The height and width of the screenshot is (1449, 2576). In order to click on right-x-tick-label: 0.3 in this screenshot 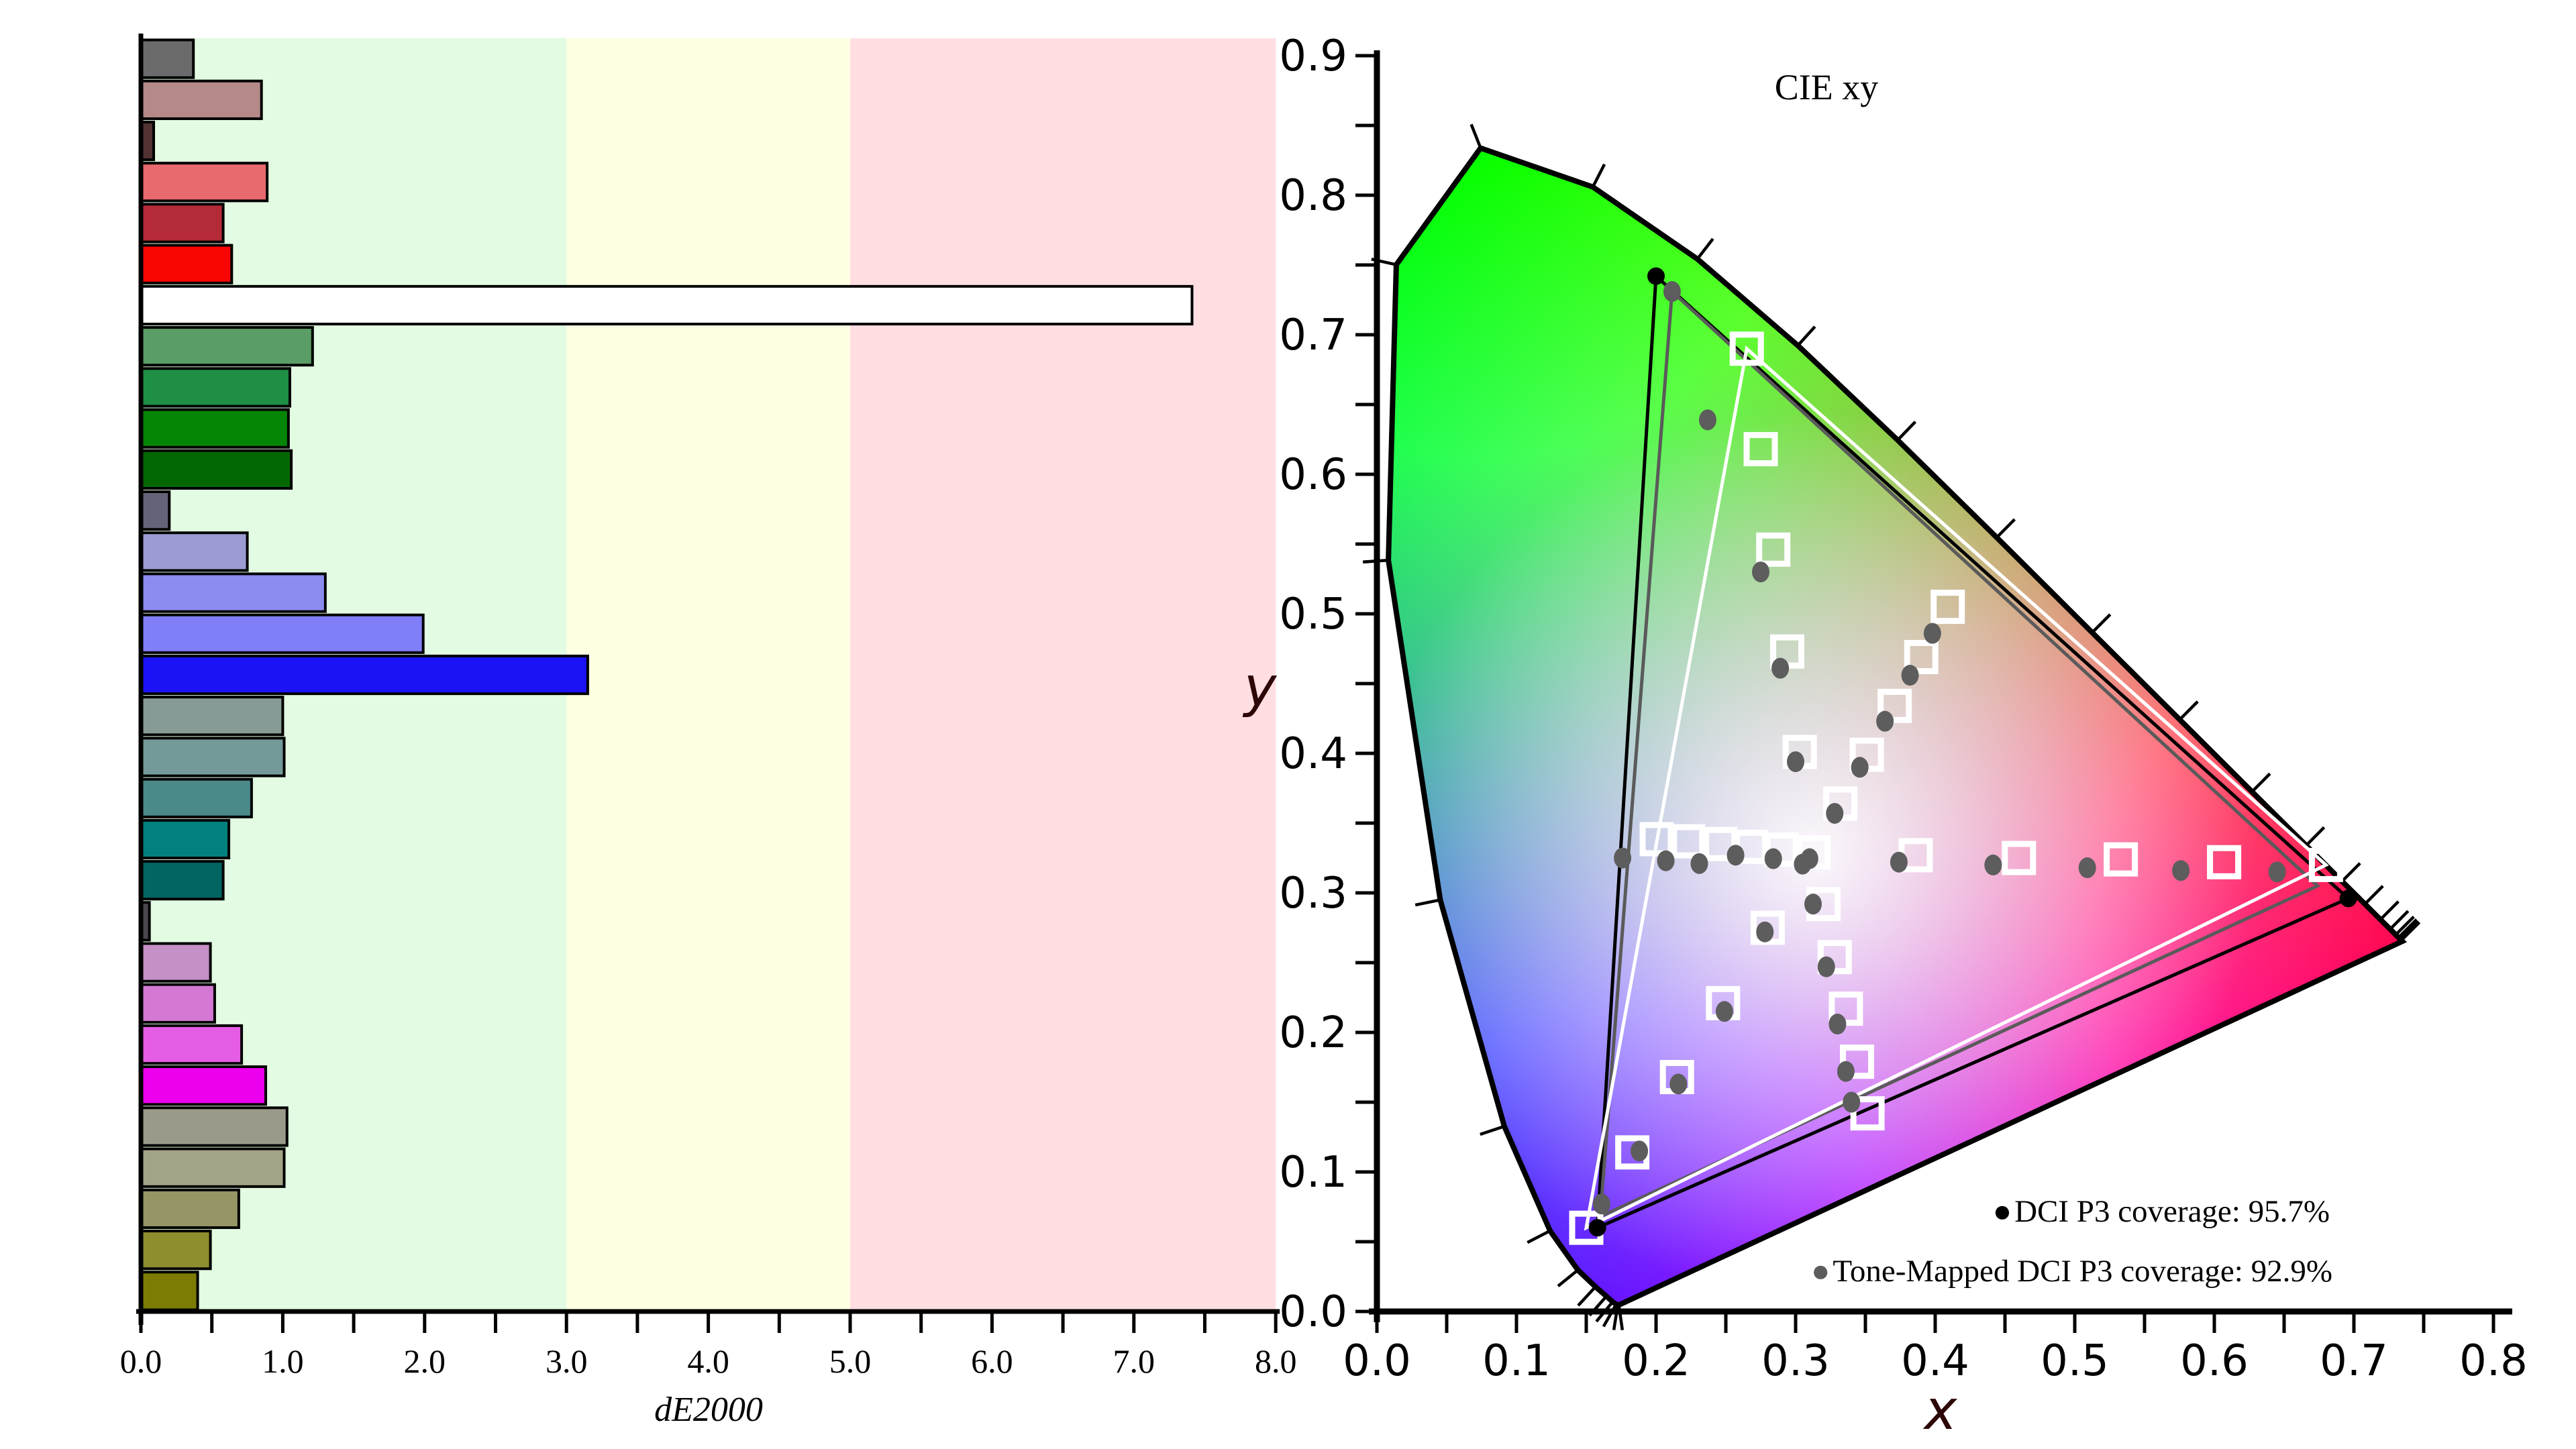, I will do `click(1795, 1361)`.